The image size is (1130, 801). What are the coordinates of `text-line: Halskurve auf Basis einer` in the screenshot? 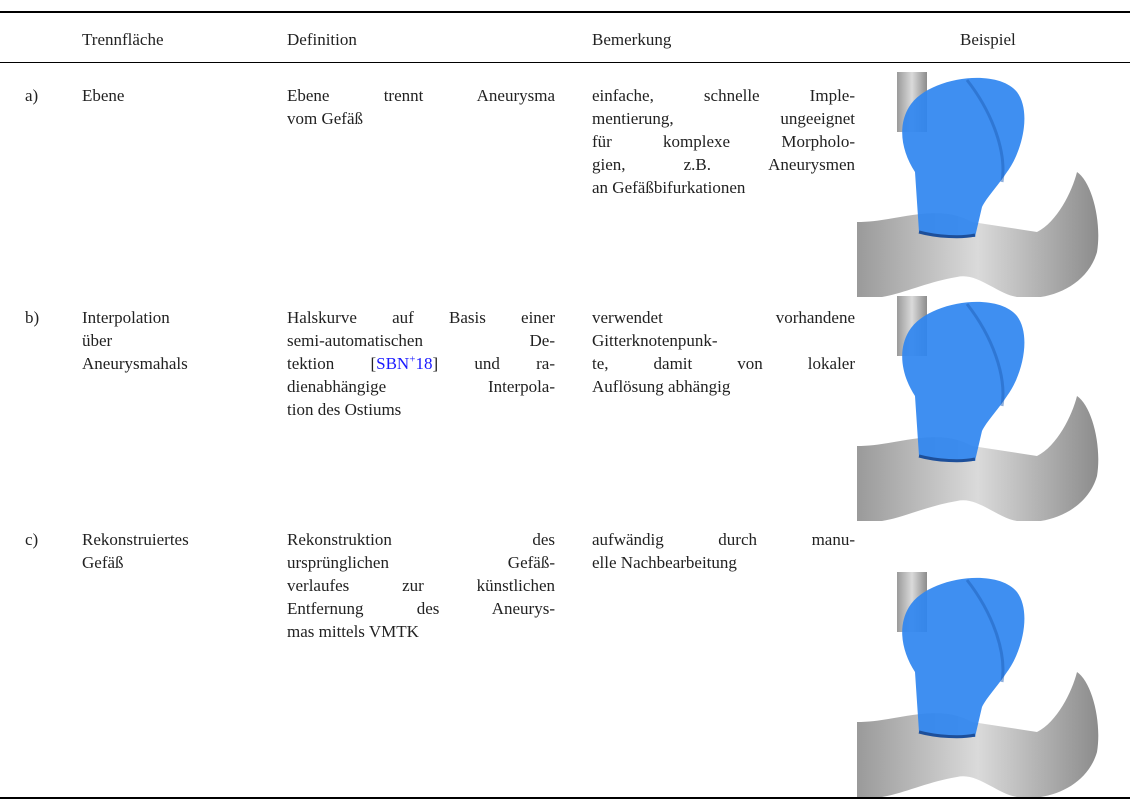 It's located at (421, 317).